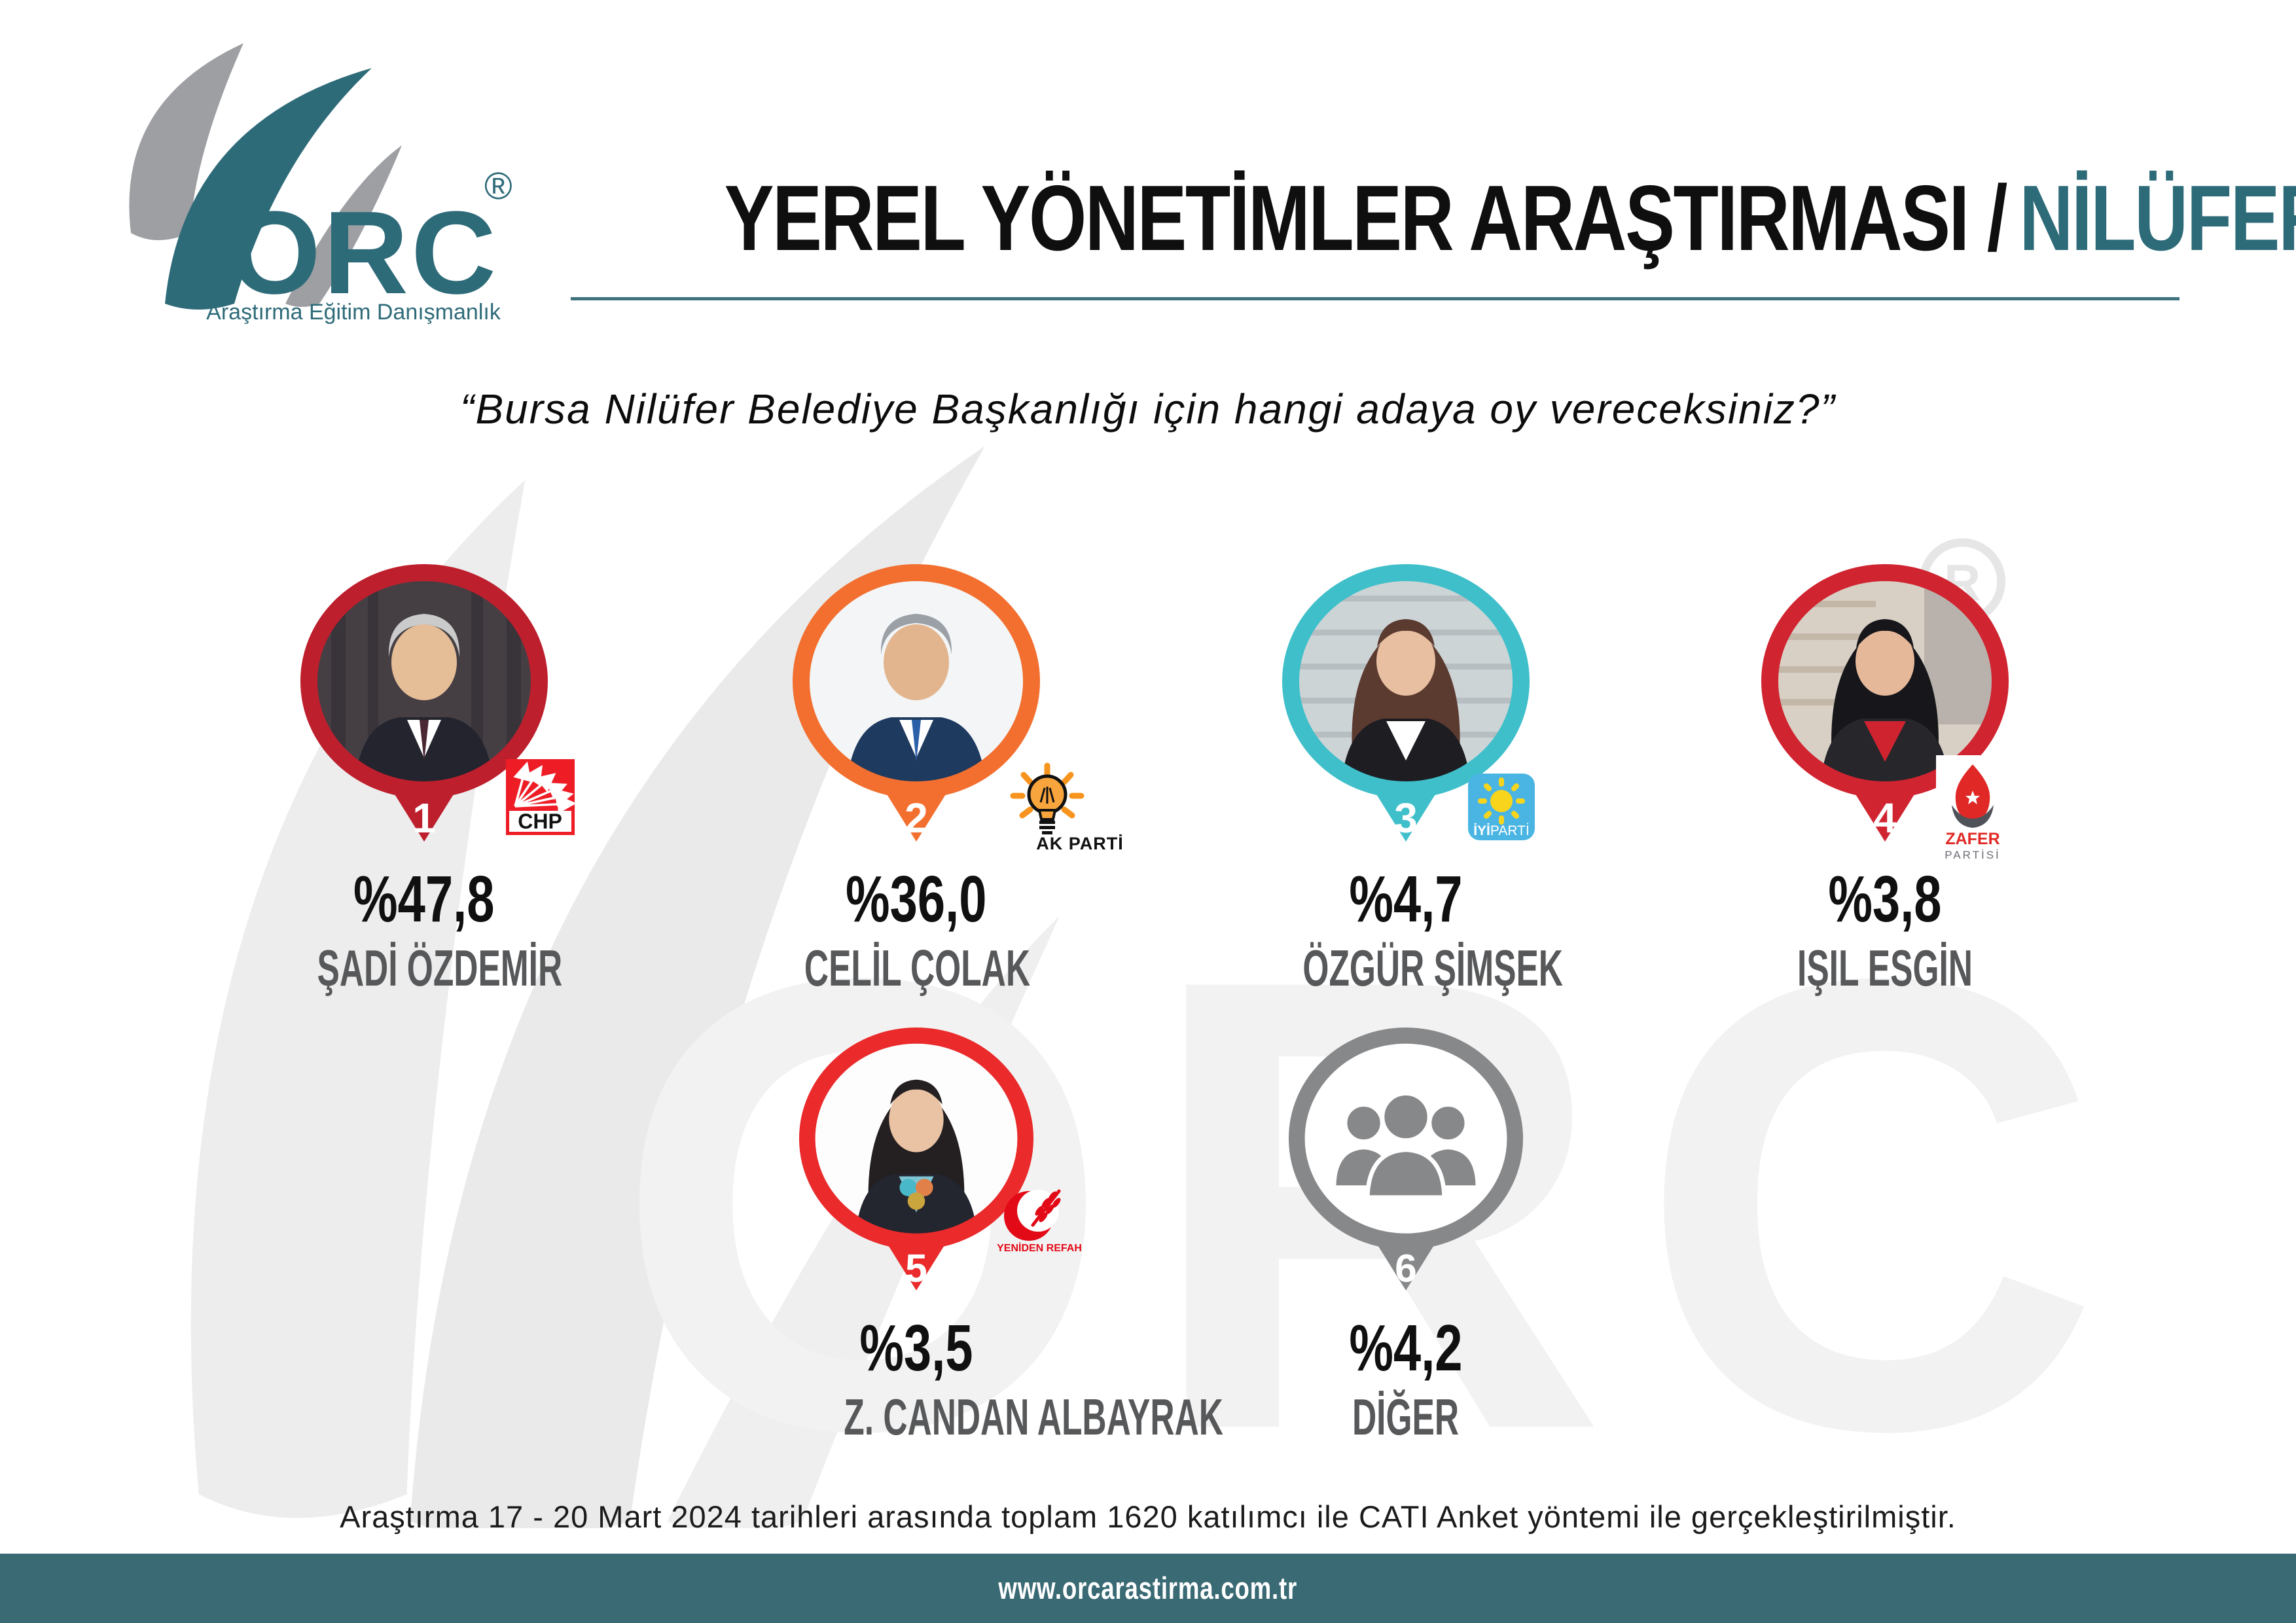 This screenshot has height=1623, width=2296. I want to click on orc-logo: ORC ® Araştırma Eğitim Danışmanlık, so click(320, 184).